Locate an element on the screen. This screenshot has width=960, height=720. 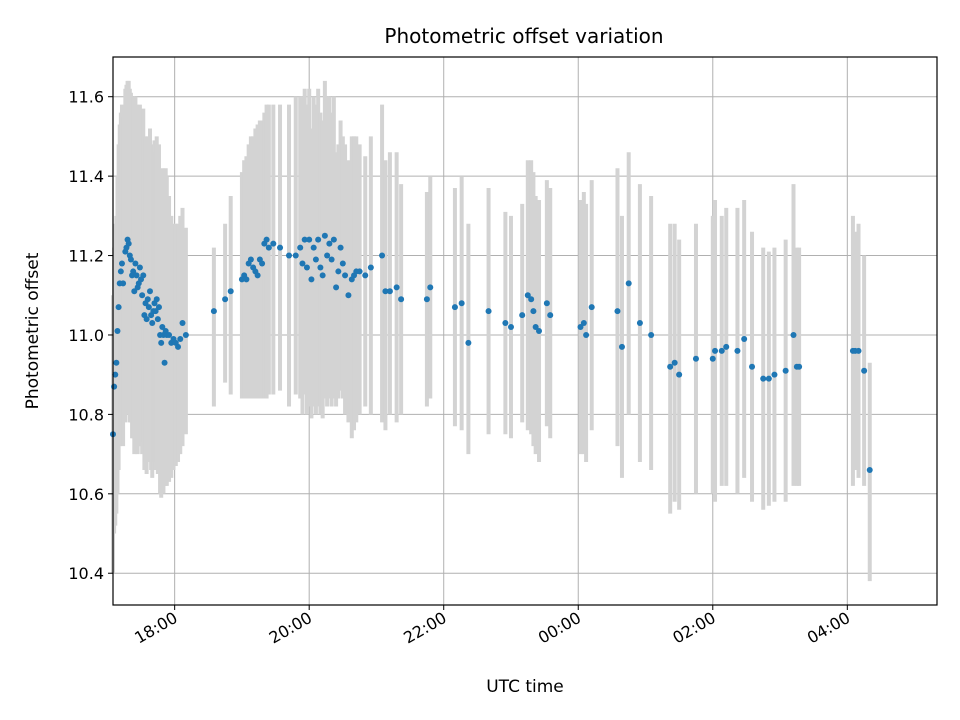
chart-title: Photometric offset variation is located at coordinates (523, 36).